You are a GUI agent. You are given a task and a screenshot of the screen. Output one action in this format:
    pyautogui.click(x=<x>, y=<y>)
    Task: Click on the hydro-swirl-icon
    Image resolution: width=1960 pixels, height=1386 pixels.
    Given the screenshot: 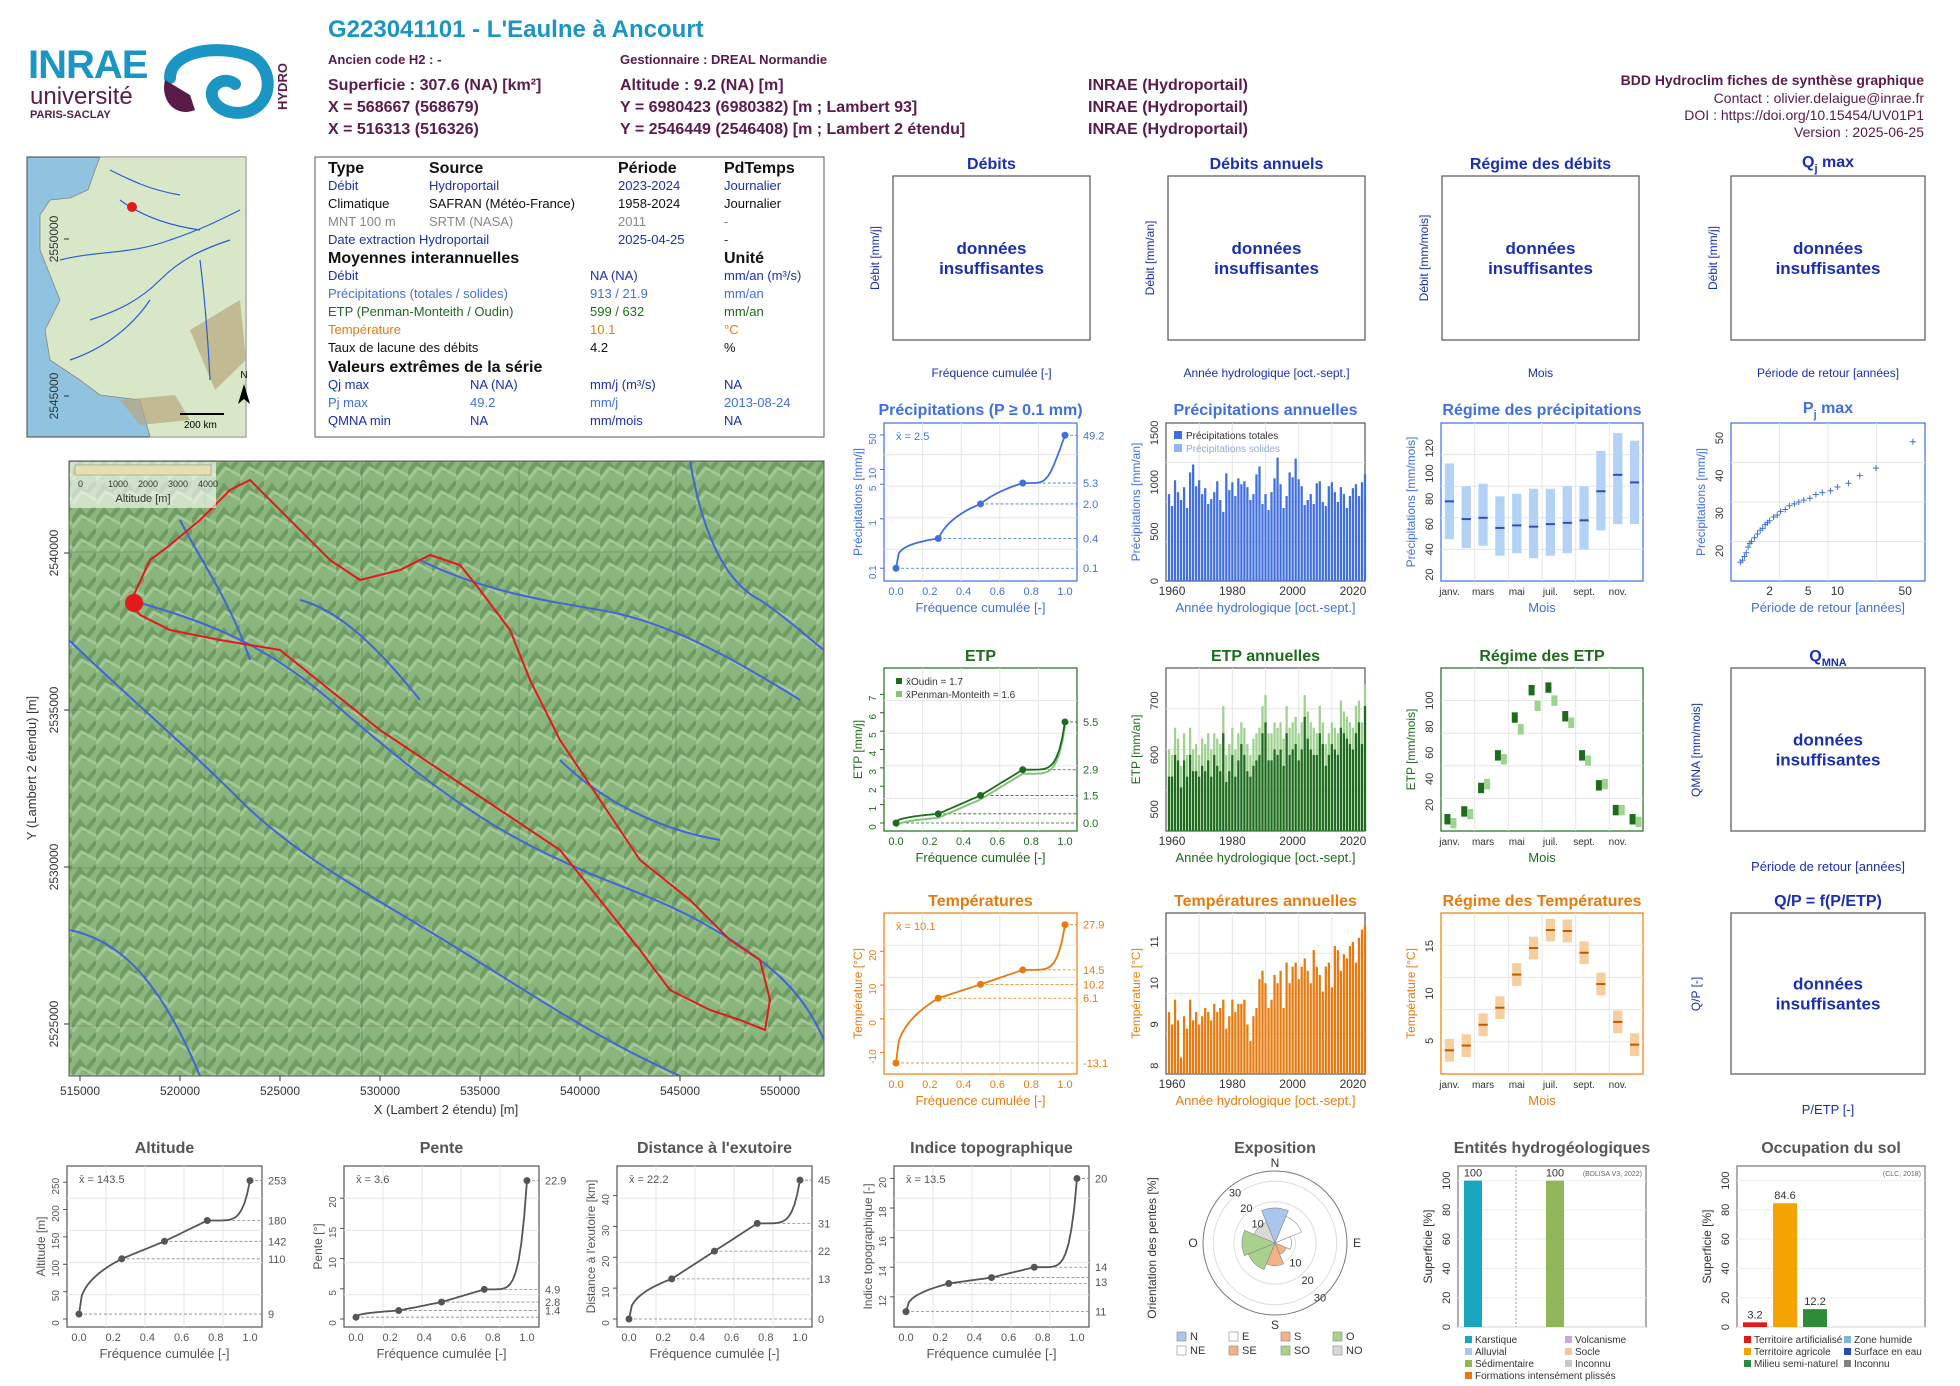 What is the action you would take?
    pyautogui.click(x=219, y=81)
    